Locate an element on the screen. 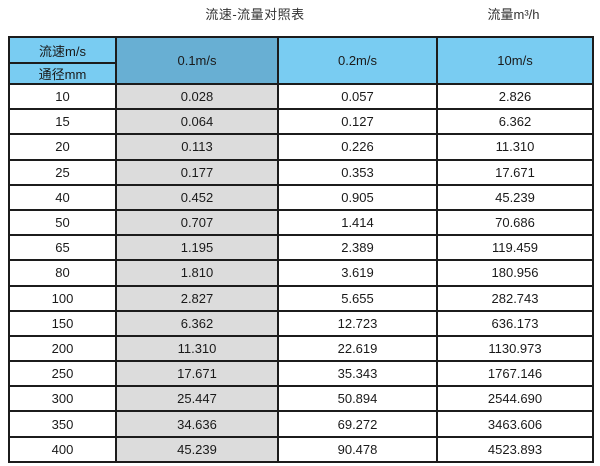 The height and width of the screenshot is (466, 600). diameter-cell: 25 is located at coordinates (62, 172).